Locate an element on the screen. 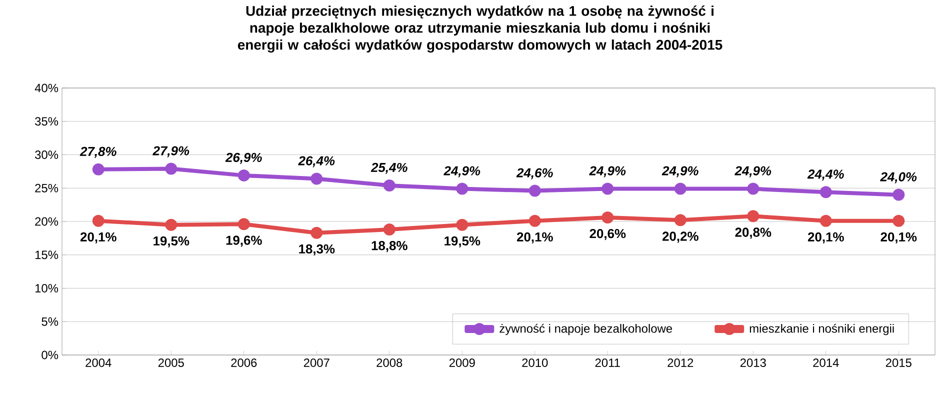  y-tick-label: 40% is located at coordinates (46, 88).